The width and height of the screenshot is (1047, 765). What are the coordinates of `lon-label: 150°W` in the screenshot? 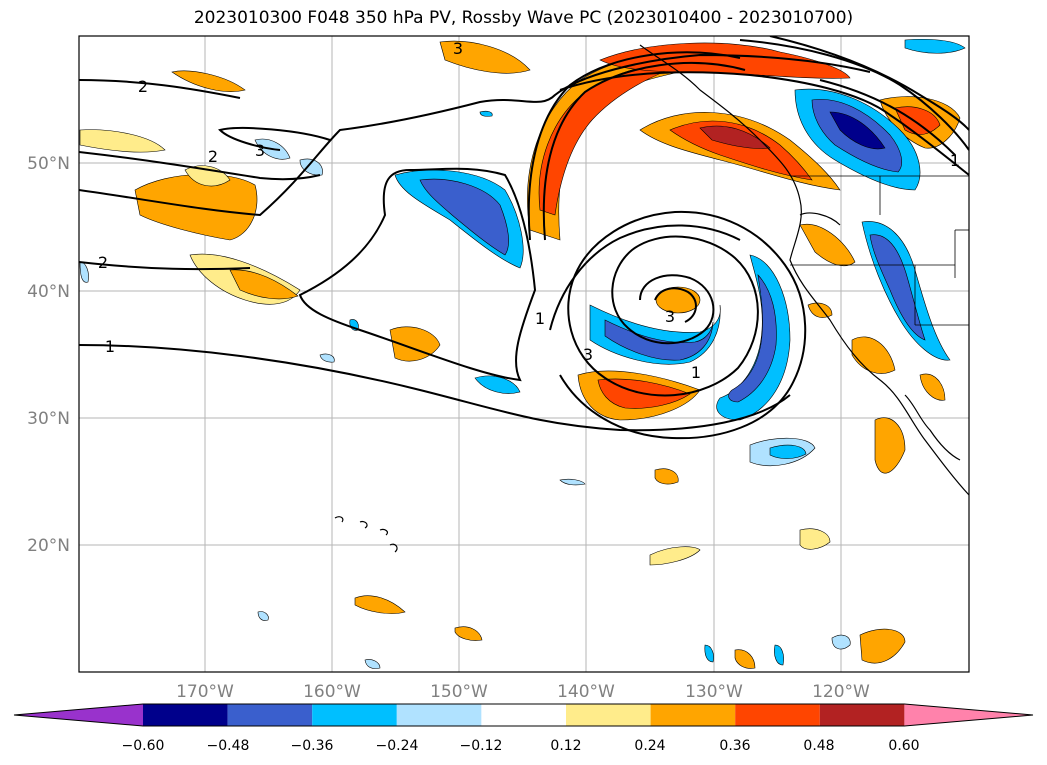 It's located at (459, 692).